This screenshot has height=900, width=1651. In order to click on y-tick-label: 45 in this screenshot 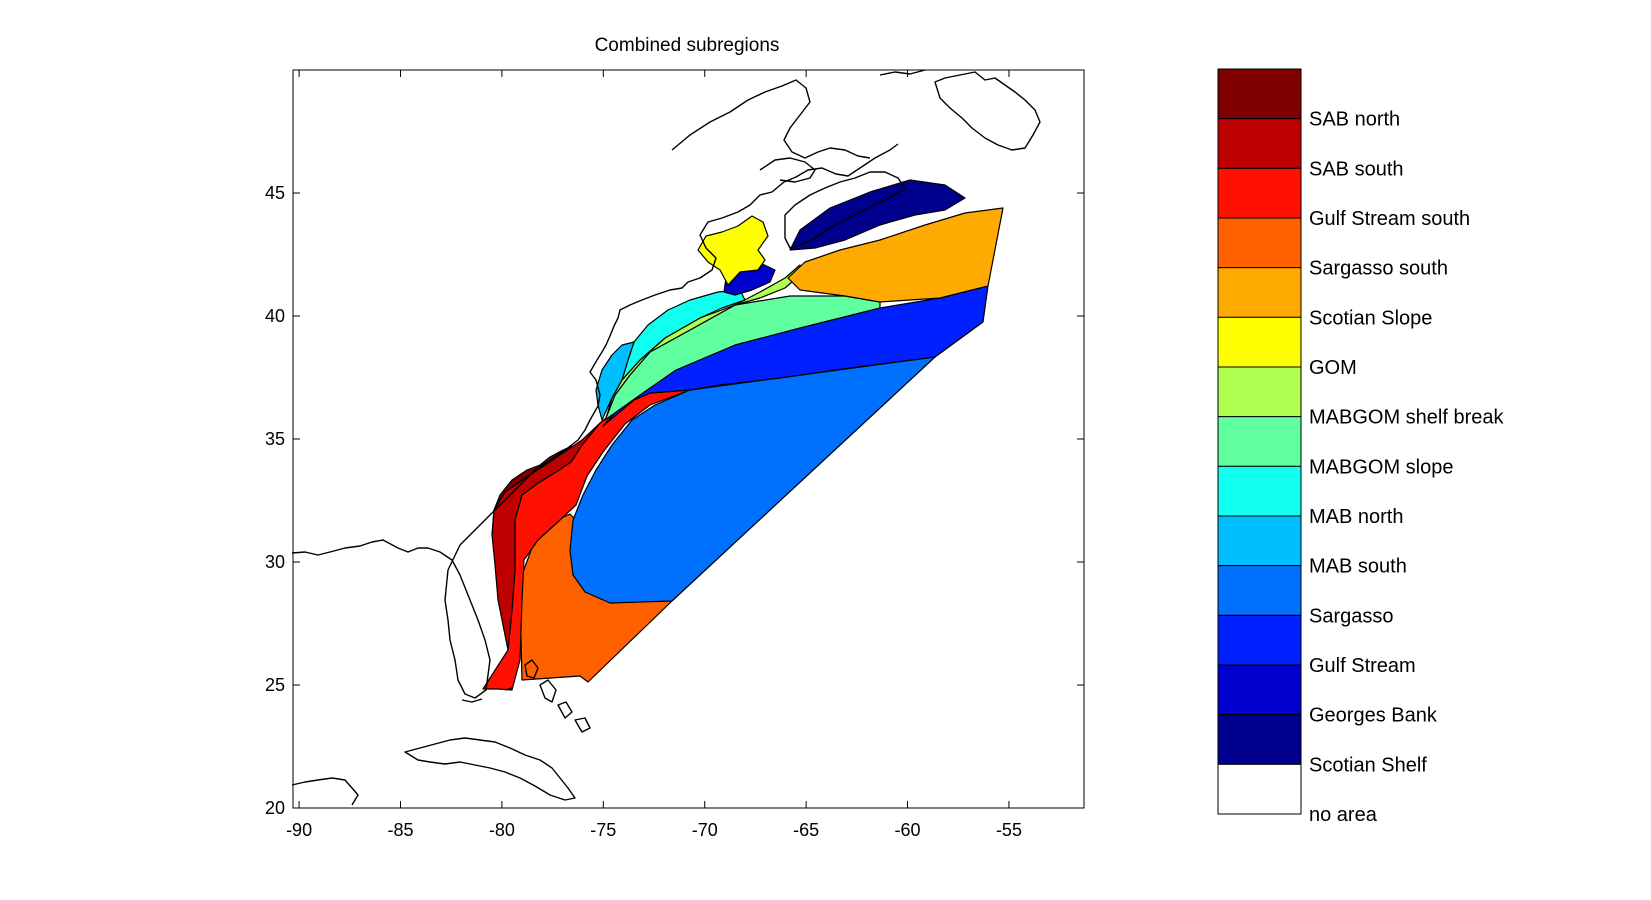, I will do `click(275, 193)`.